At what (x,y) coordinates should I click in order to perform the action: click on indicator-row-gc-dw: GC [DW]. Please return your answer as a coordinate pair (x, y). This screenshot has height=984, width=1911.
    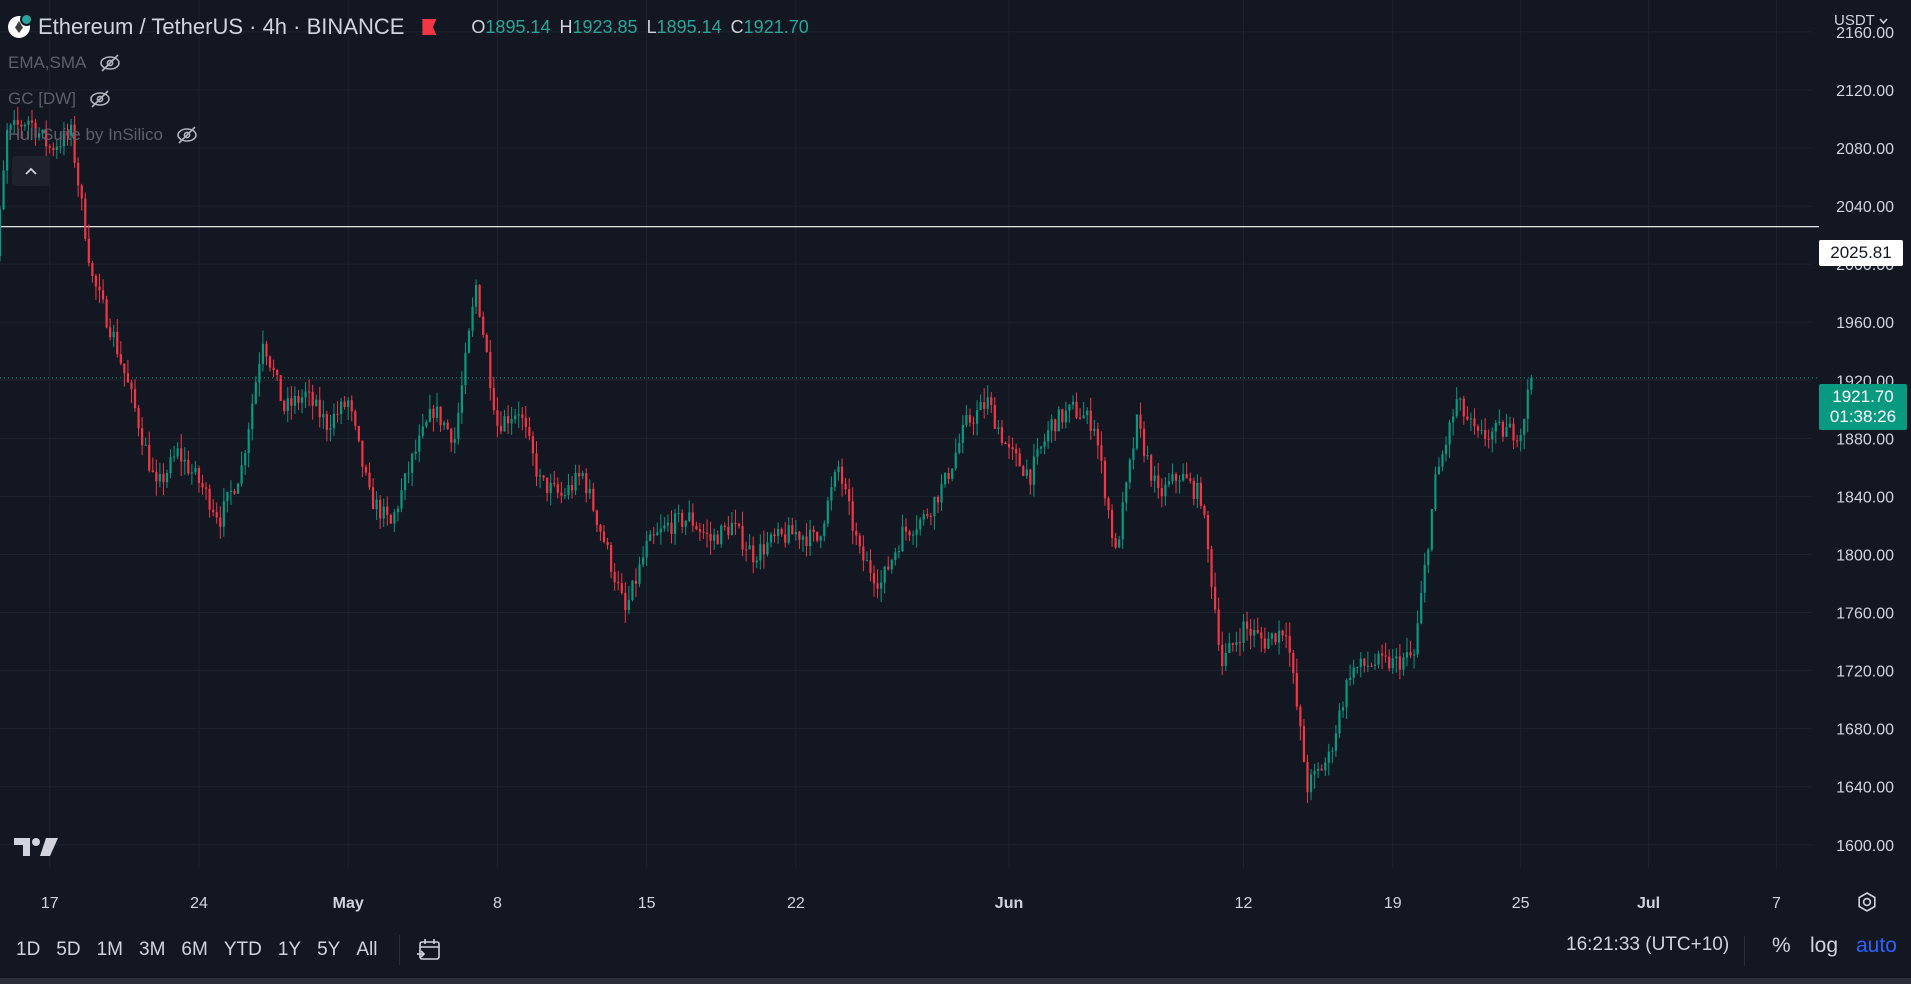
    Looking at the image, I should click on (60, 99).